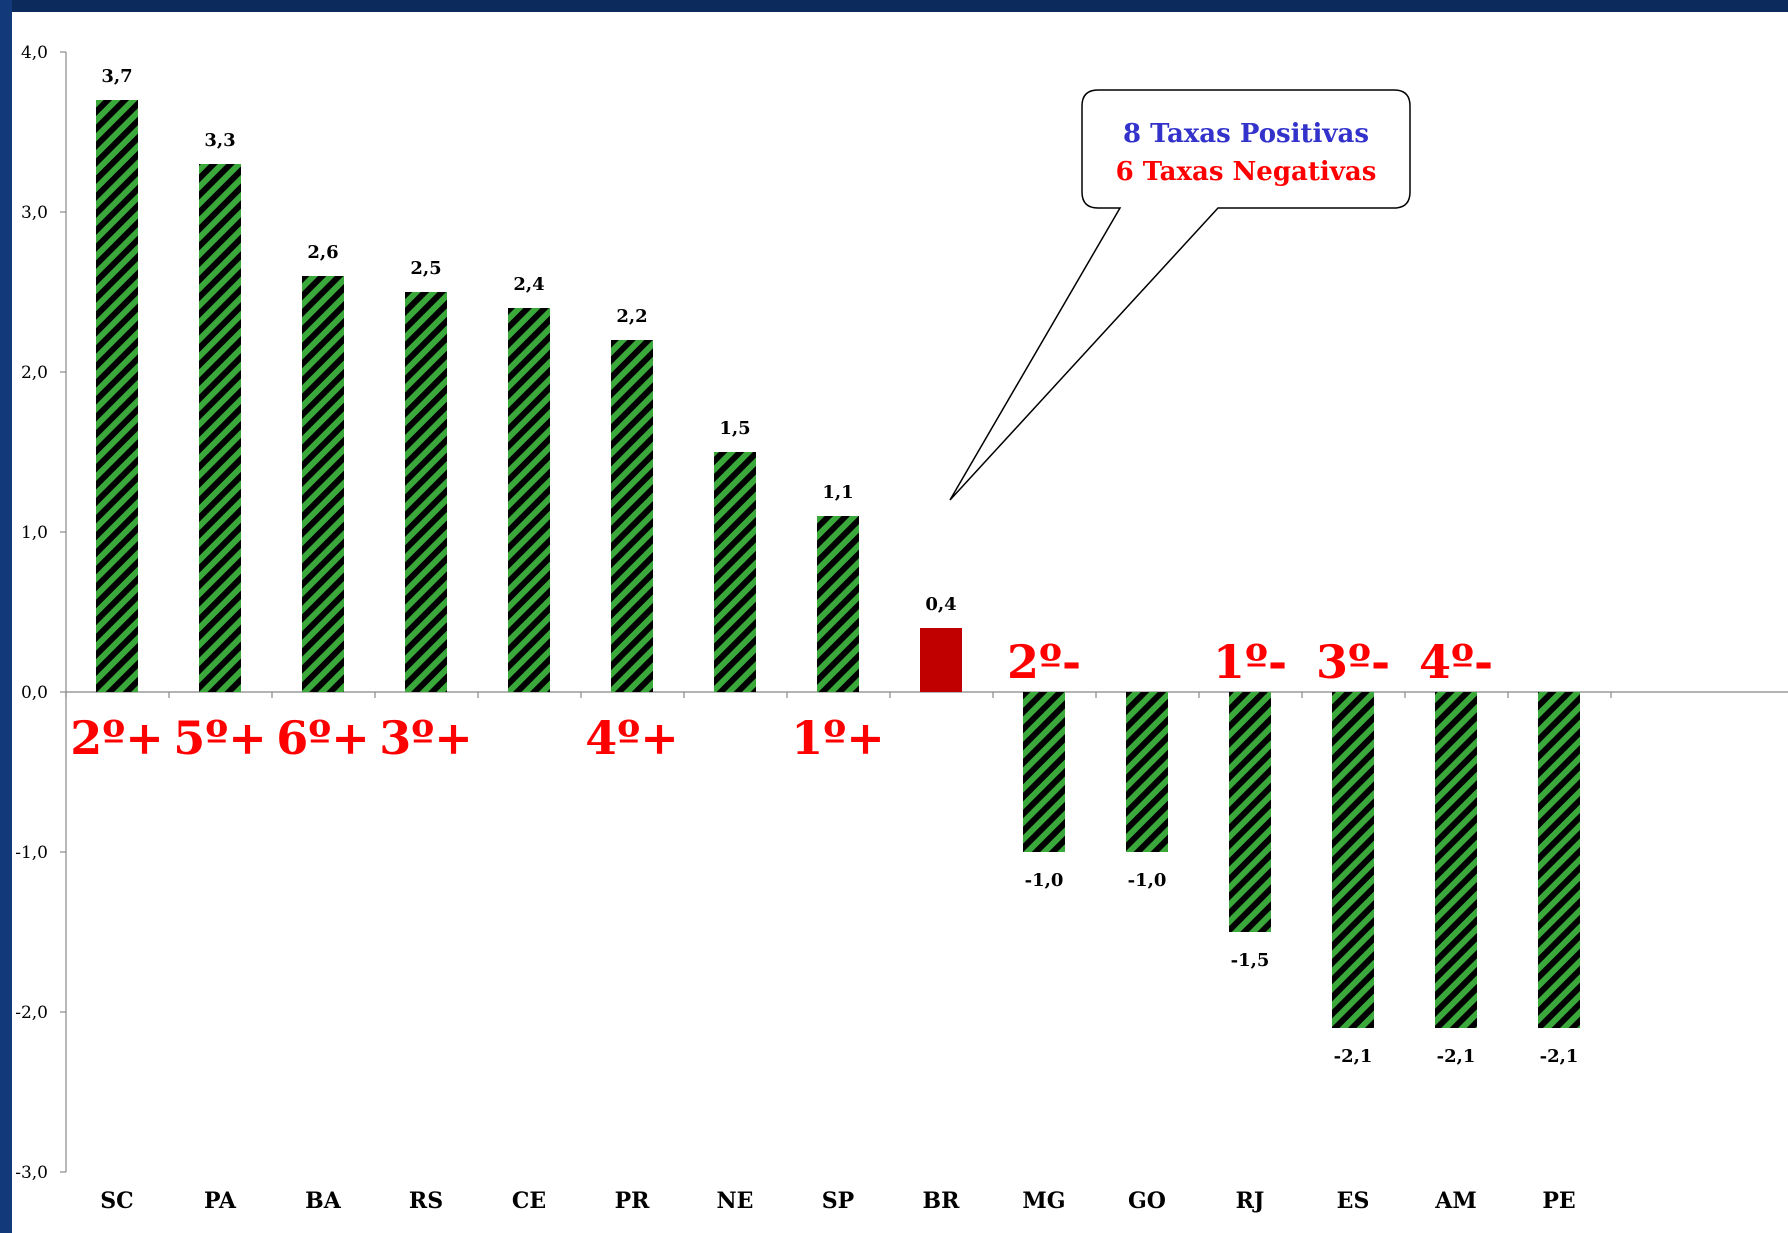 Image resolution: width=1788 pixels, height=1233 pixels. Describe the element at coordinates (220, 1201) in the screenshot. I see `category-label-pa: PA` at that location.